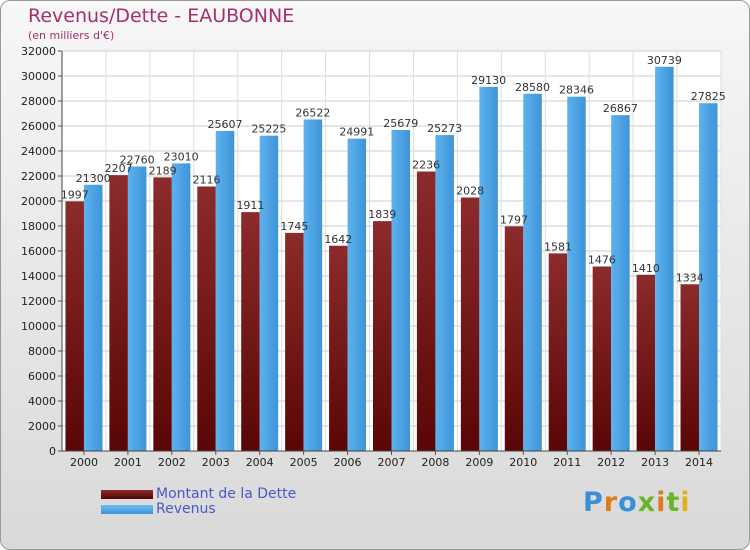 The width and height of the screenshot is (750, 550). What do you see at coordinates (523, 462) in the screenshot?
I see `x-tick-label-2010: 2010` at bounding box center [523, 462].